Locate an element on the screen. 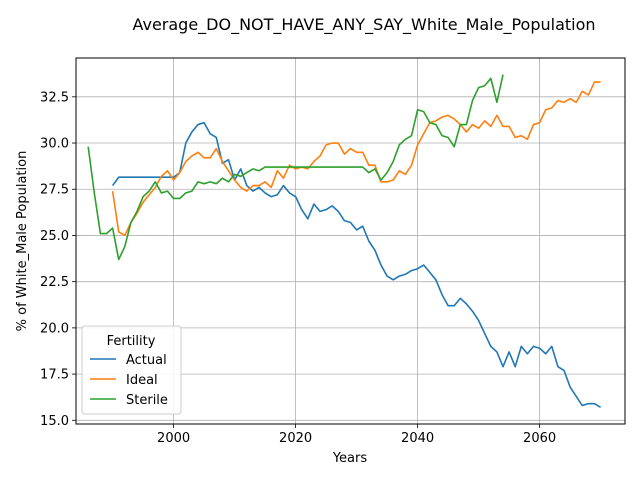 Image resolution: width=640 pixels, height=480 pixels. y-axis-label: % of White_Male Population is located at coordinates (22, 241).